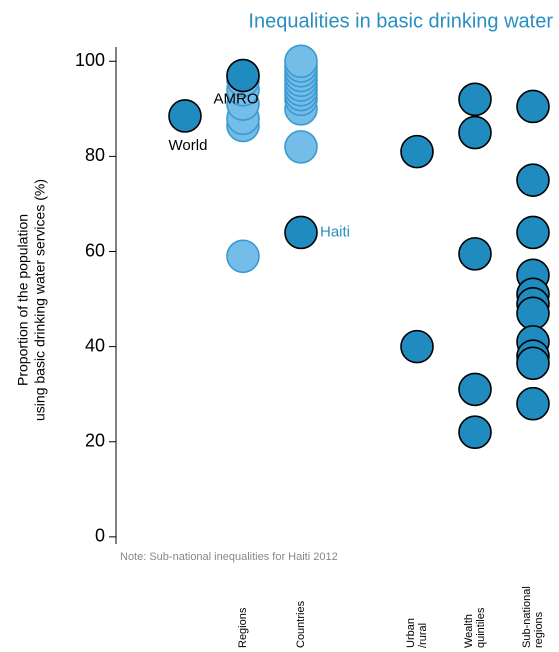 Image resolution: width=559 pixels, height=652 pixels. What do you see at coordinates (335, 231) in the screenshot?
I see `annotation: Haiti` at bounding box center [335, 231].